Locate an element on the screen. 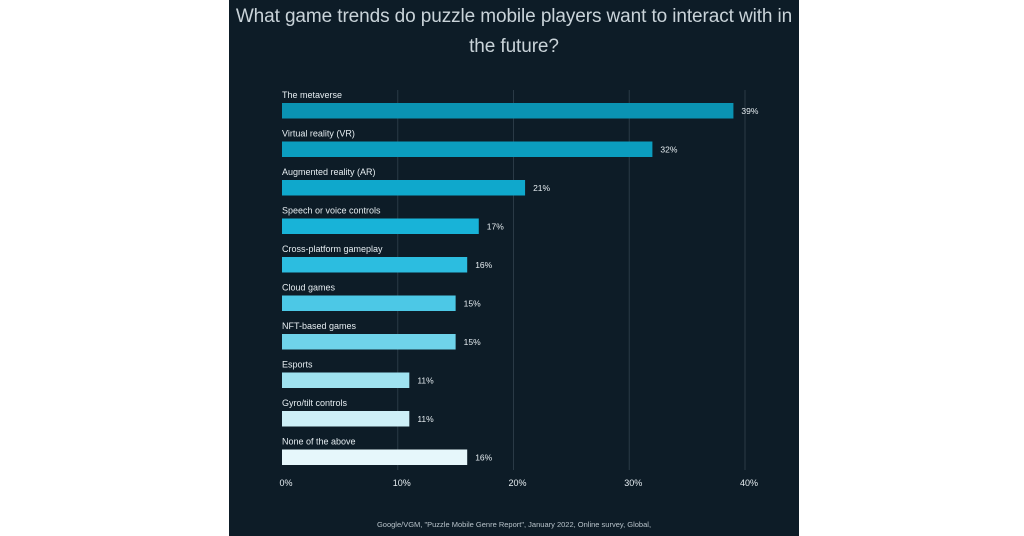  category-label: The metaverse is located at coordinates (312, 95).